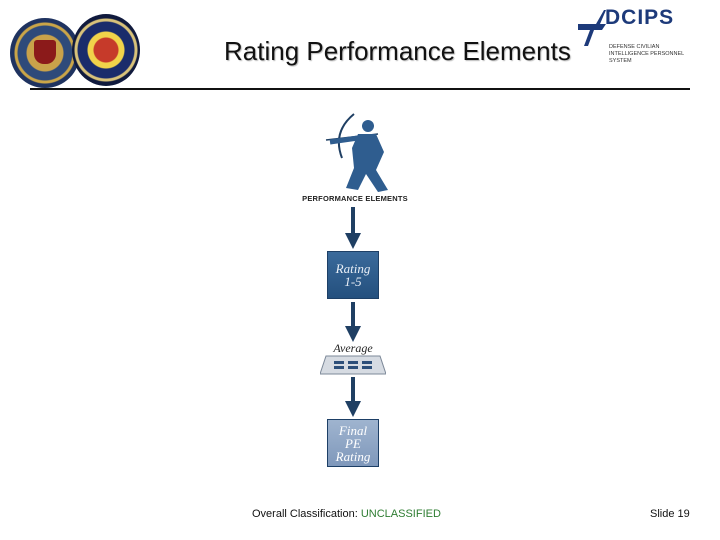 This screenshot has width=720, height=540. Describe the element at coordinates (353, 281) in the screenshot. I see `rating-box-line2: 1-5` at that location.